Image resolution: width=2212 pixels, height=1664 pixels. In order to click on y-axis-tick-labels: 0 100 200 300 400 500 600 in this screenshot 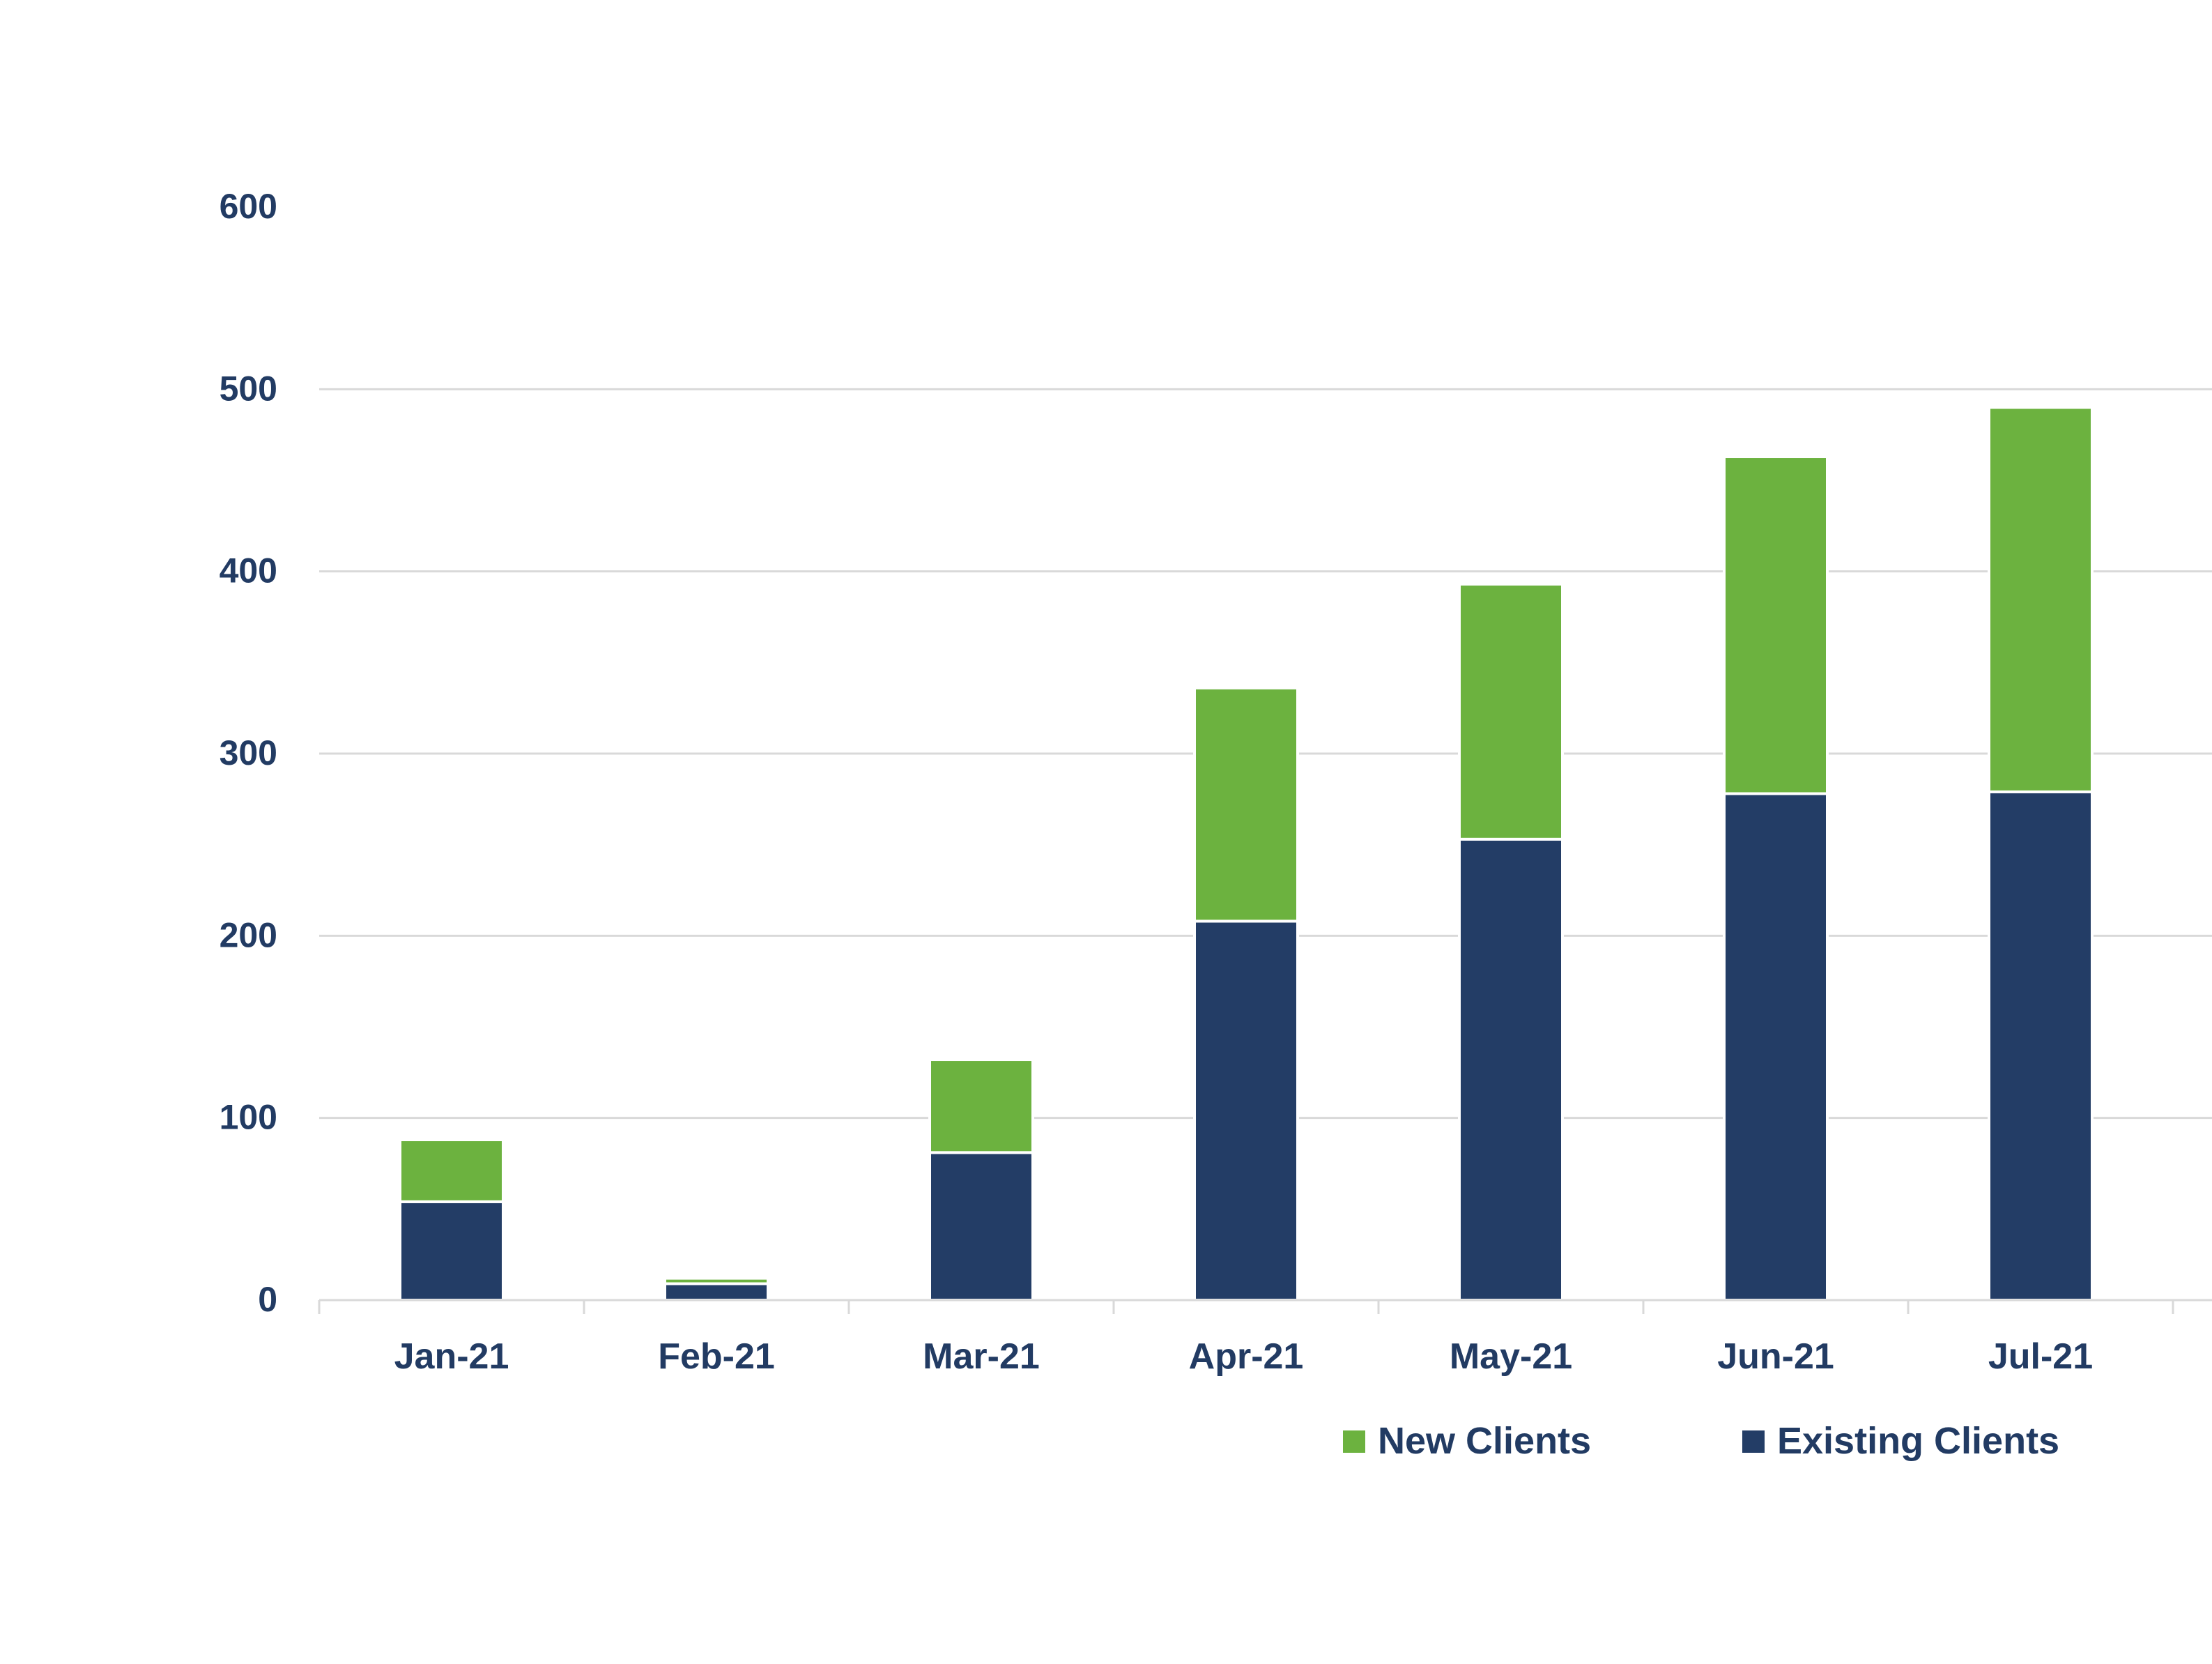, I will do `click(249, 753)`.